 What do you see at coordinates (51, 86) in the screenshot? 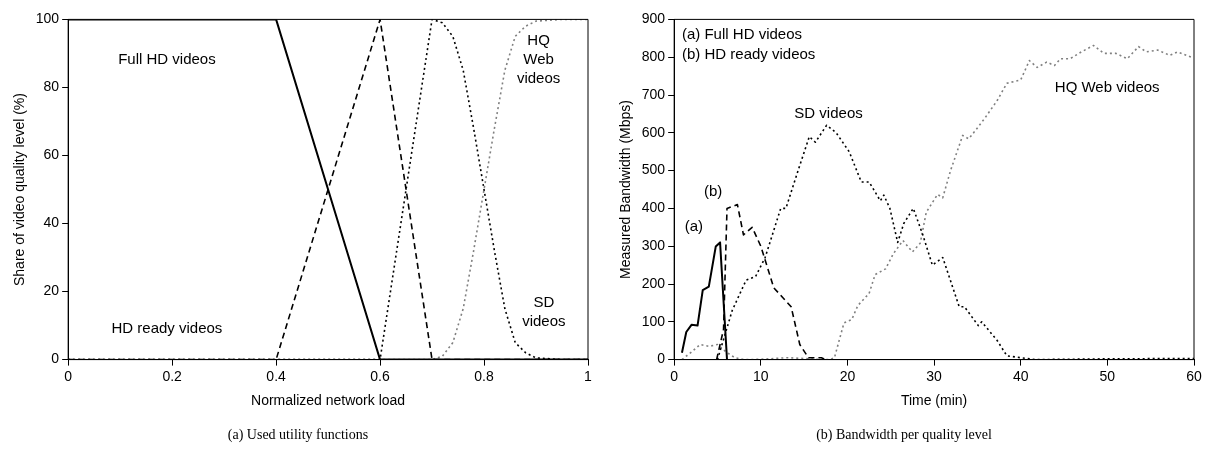
I see `y-tick-label: 80` at bounding box center [51, 86].